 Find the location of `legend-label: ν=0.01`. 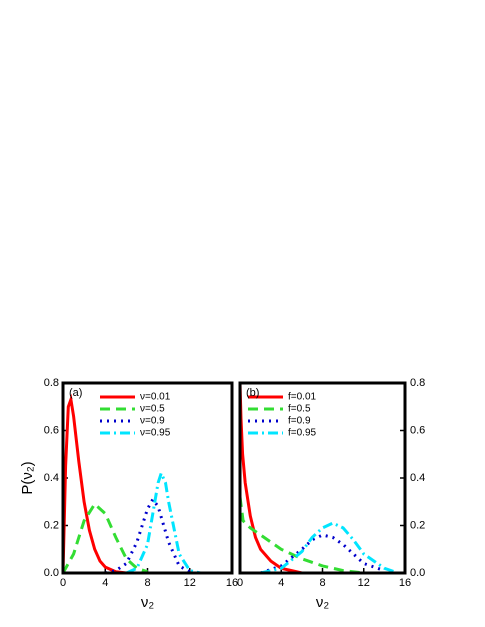

legend-label: ν=0.01 is located at coordinates (155, 397).